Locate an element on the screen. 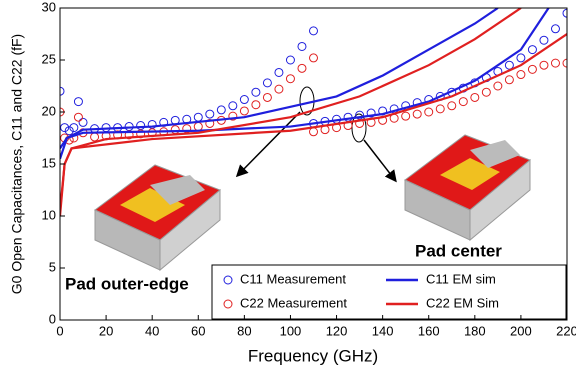 Image resolution: width=576 pixels, height=377 pixels. x-tick-label: 20 is located at coordinates (106, 330).